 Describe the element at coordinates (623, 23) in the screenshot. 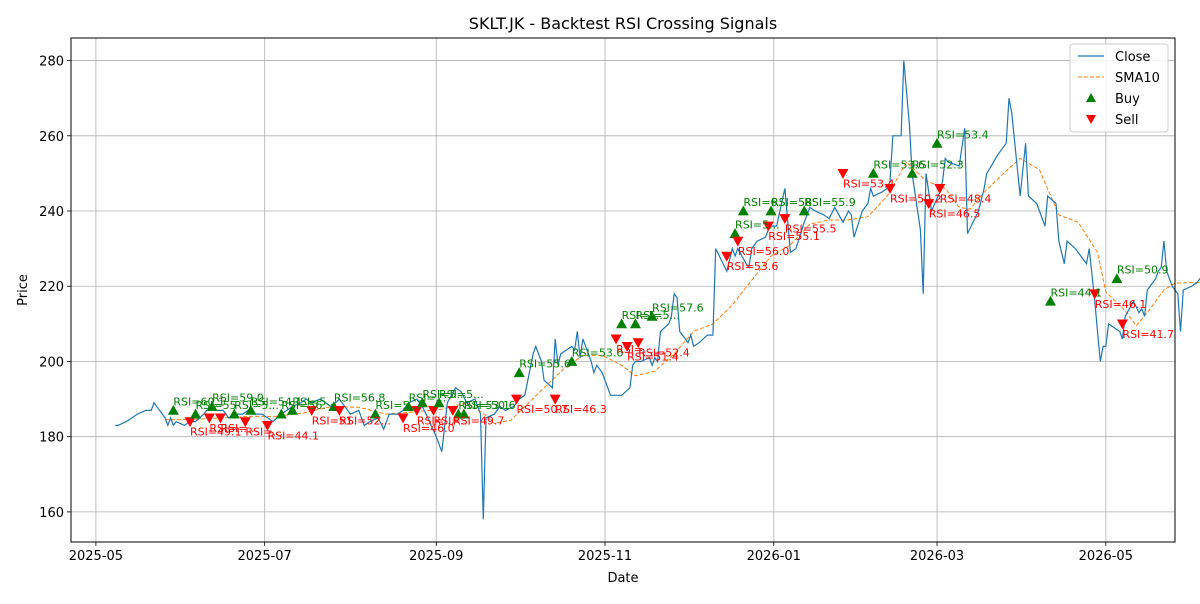

I see `chart-title: SKLT.JK - Backtest RSI Crossing Signals` at that location.